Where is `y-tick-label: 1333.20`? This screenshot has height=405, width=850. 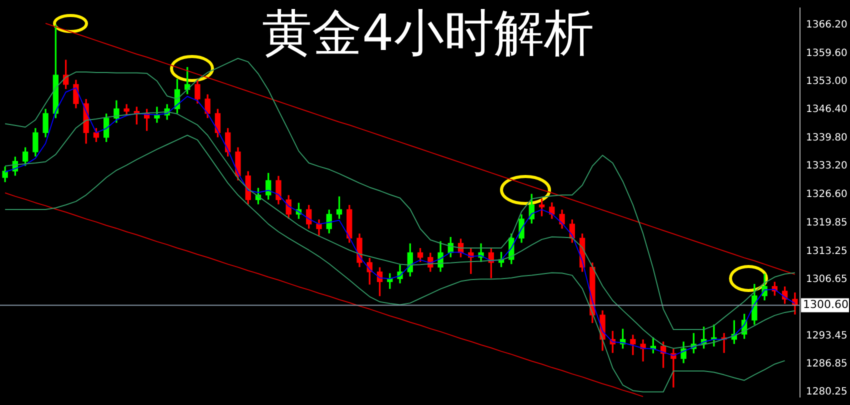
y-tick-label: 1333.20 is located at coordinates (827, 166).